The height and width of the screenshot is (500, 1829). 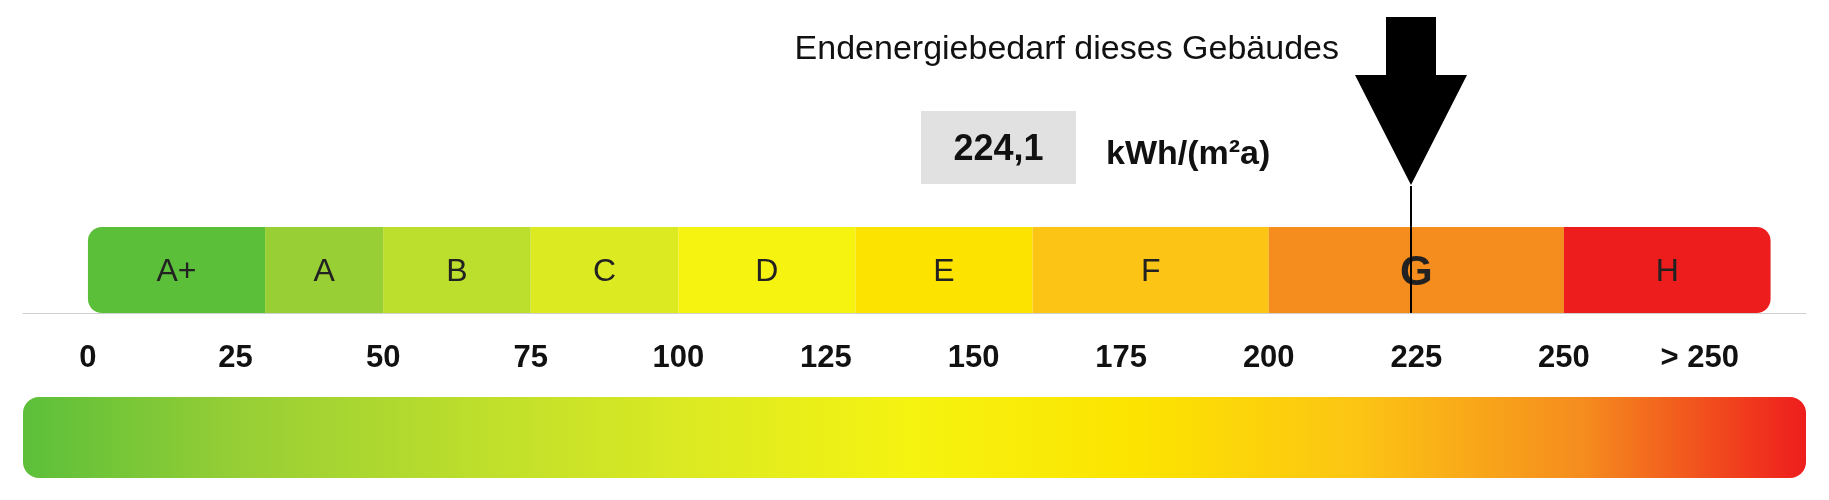 I want to click on series-label: A, so click(x=324, y=270).